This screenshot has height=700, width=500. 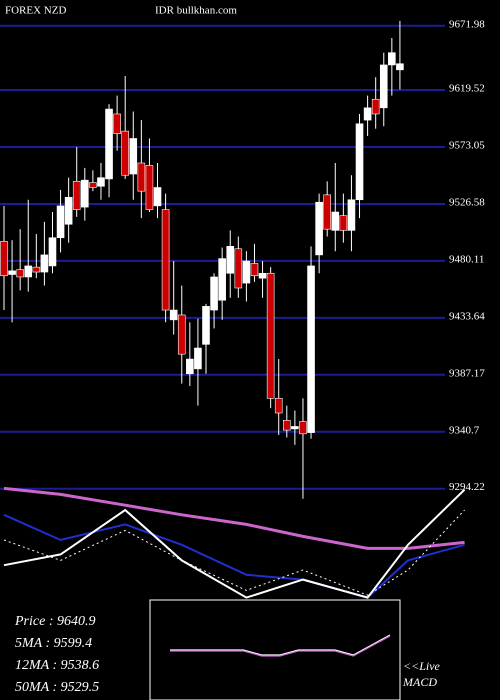 I want to click on y-tick-label: 9480.11, so click(x=466, y=259).